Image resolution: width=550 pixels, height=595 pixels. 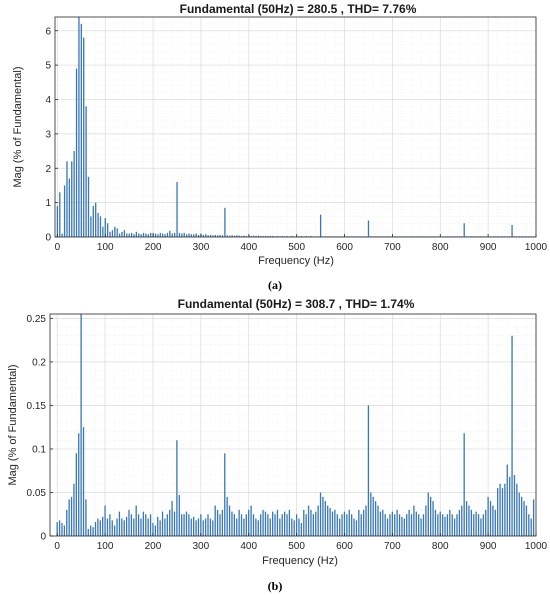 What do you see at coordinates (392, 546) in the screenshot?
I see `chart-b-x-tick-label: 700` at bounding box center [392, 546].